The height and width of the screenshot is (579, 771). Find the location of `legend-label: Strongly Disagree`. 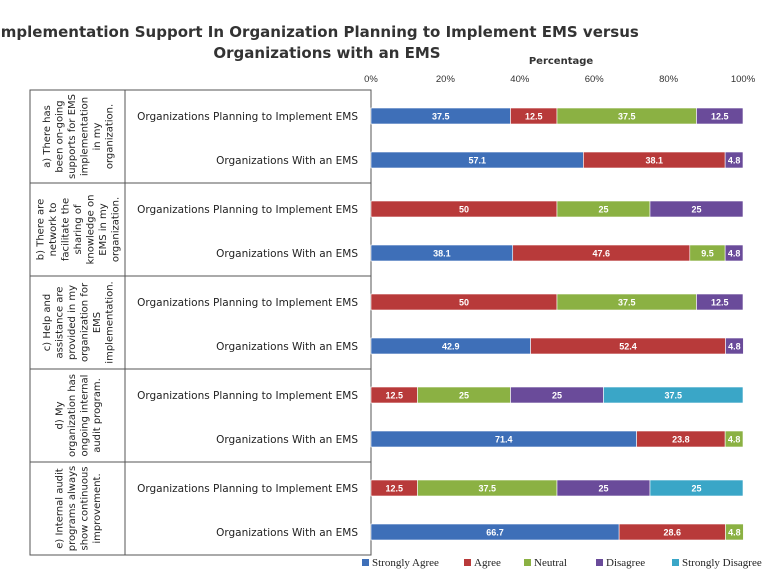

legend-label: Strongly Disagree is located at coordinates (722, 563).